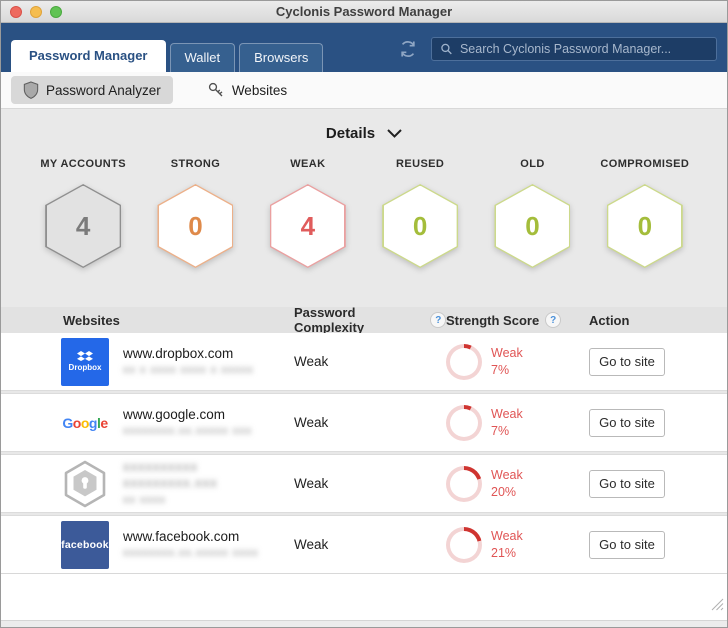  I want to click on shield-icon, so click(31, 90).